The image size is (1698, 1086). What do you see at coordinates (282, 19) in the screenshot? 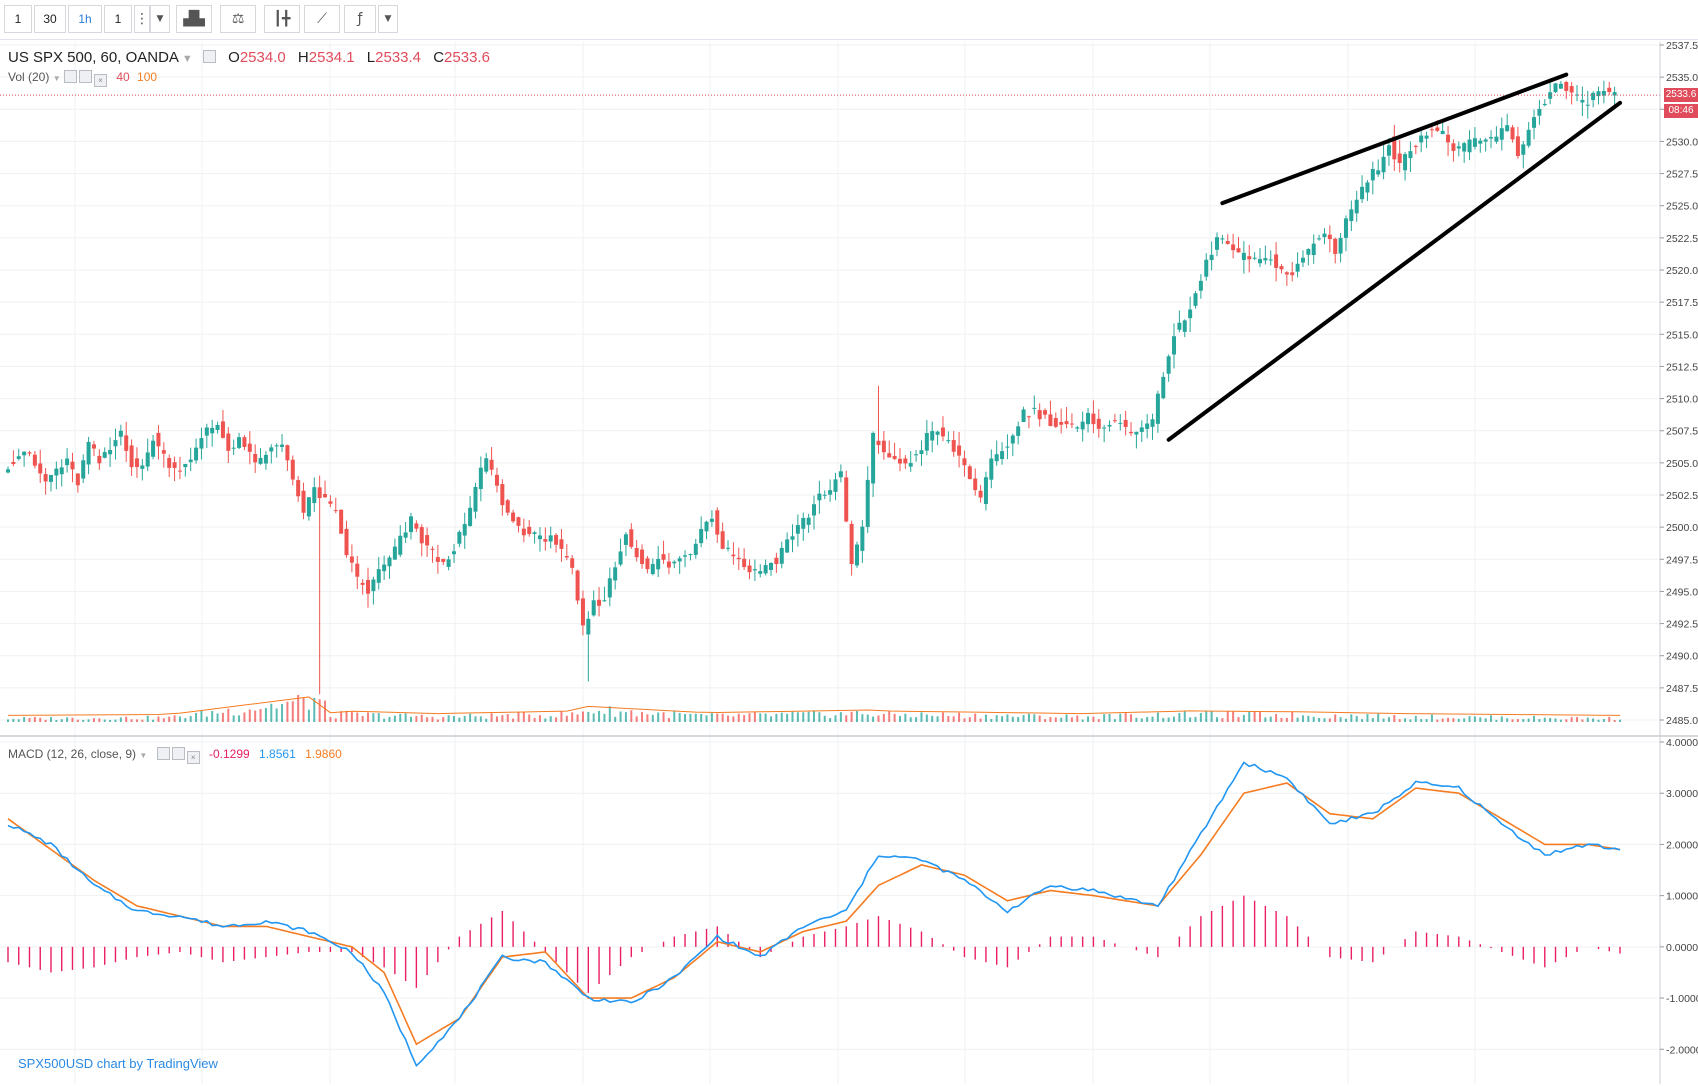
I see `candles-icon: ┃╋` at bounding box center [282, 19].